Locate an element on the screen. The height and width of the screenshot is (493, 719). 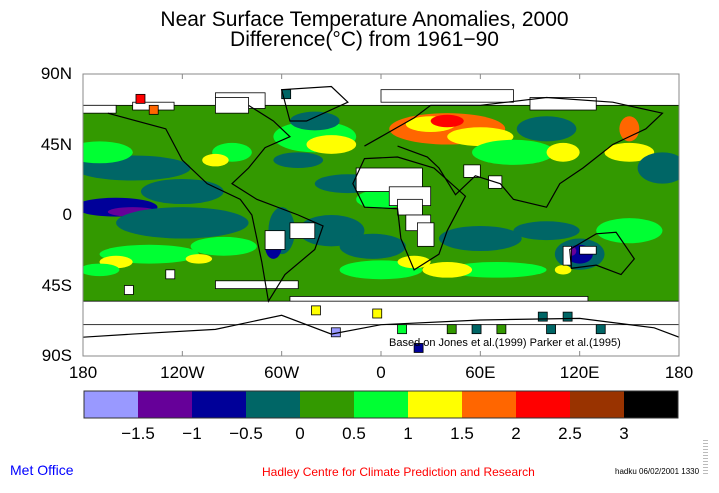
colorbar-tick-label: 2 is located at coordinates (516, 433).